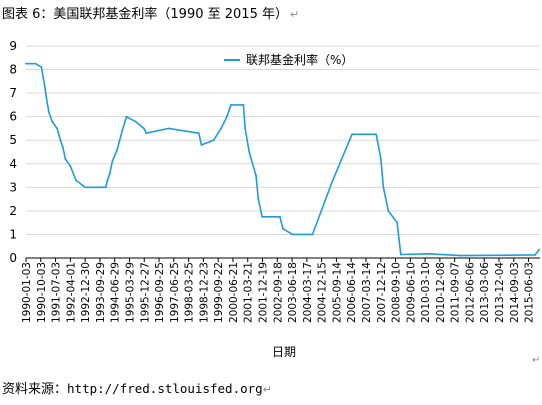 This screenshot has width=542, height=405. What do you see at coordinates (13, 234) in the screenshot?
I see `y-tick-label: 1` at bounding box center [13, 234].